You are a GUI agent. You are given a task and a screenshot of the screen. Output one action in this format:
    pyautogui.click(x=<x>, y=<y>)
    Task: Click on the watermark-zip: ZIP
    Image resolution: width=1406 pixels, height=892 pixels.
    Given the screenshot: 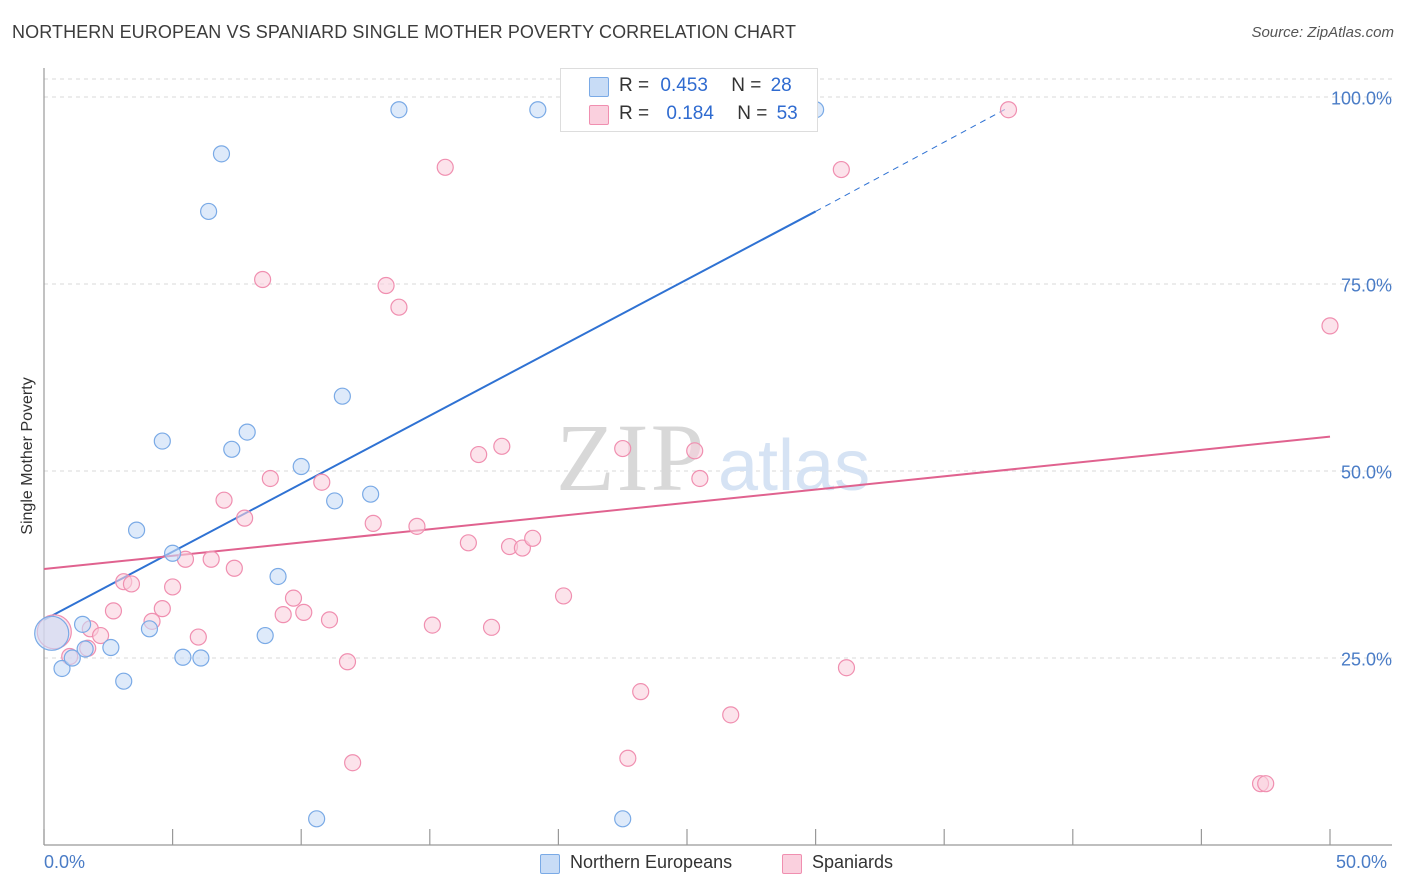 What is the action you would take?
    pyautogui.click(x=631, y=457)
    